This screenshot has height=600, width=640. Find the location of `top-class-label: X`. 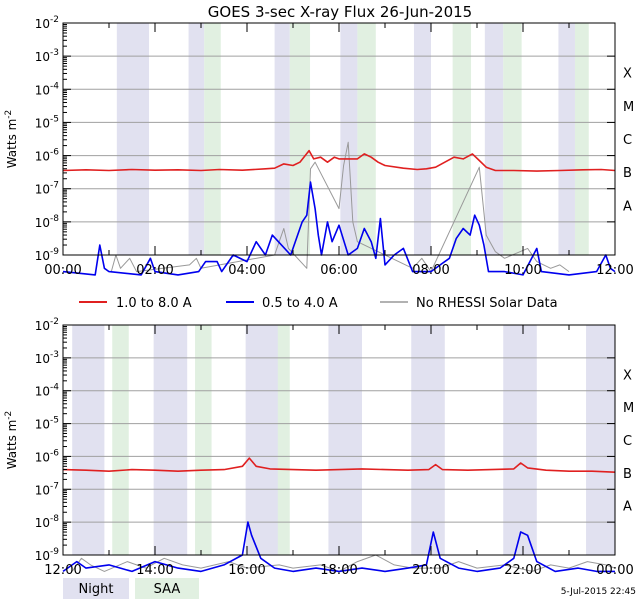

top-class-label: X is located at coordinates (627, 74).